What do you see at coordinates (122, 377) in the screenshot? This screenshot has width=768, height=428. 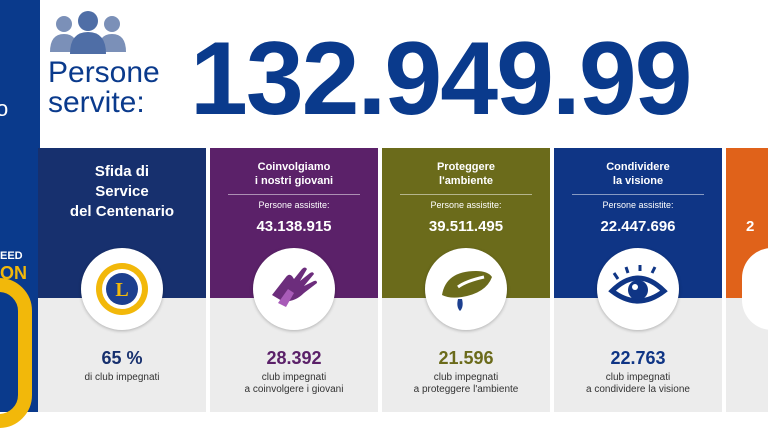 I see `panel-caption: di club impegnati` at bounding box center [122, 377].